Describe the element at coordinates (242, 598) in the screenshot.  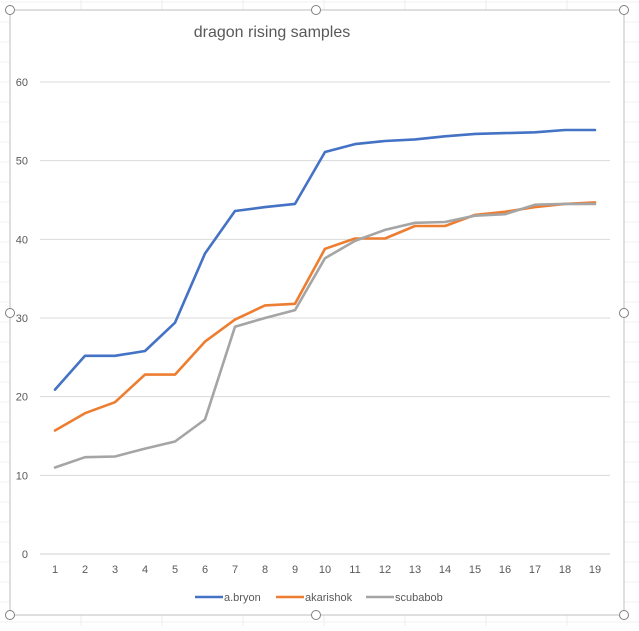
I see `legend-label: a.bryon` at that location.